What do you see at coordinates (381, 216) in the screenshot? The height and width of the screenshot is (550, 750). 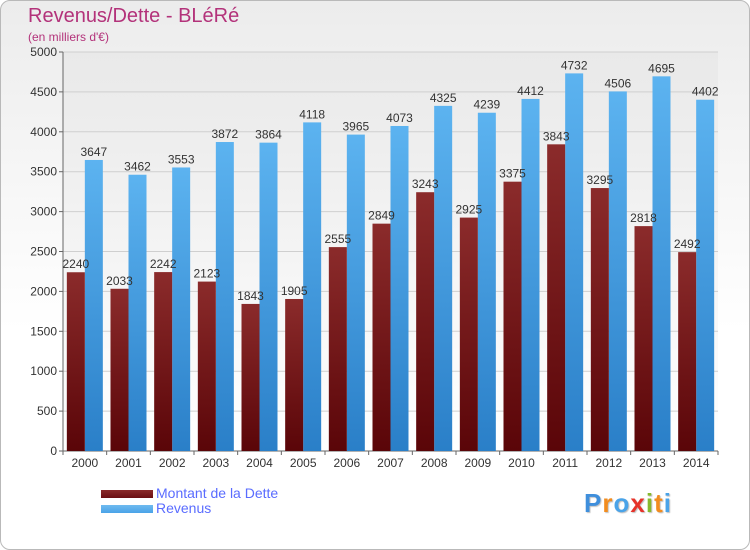 I see `data-label-dette: 2849` at bounding box center [381, 216].